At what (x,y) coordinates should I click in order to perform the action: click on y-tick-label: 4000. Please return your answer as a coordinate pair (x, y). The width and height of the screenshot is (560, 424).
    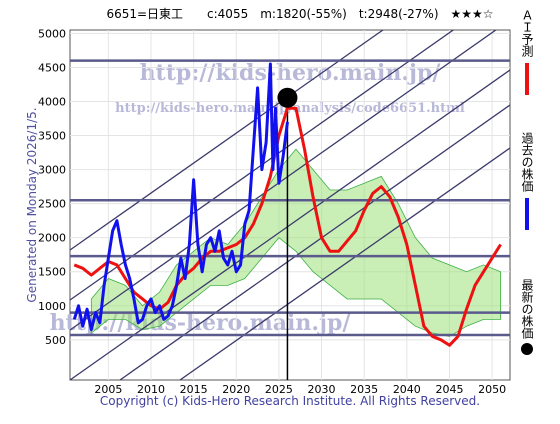
    Looking at the image, I should click on (52, 101).